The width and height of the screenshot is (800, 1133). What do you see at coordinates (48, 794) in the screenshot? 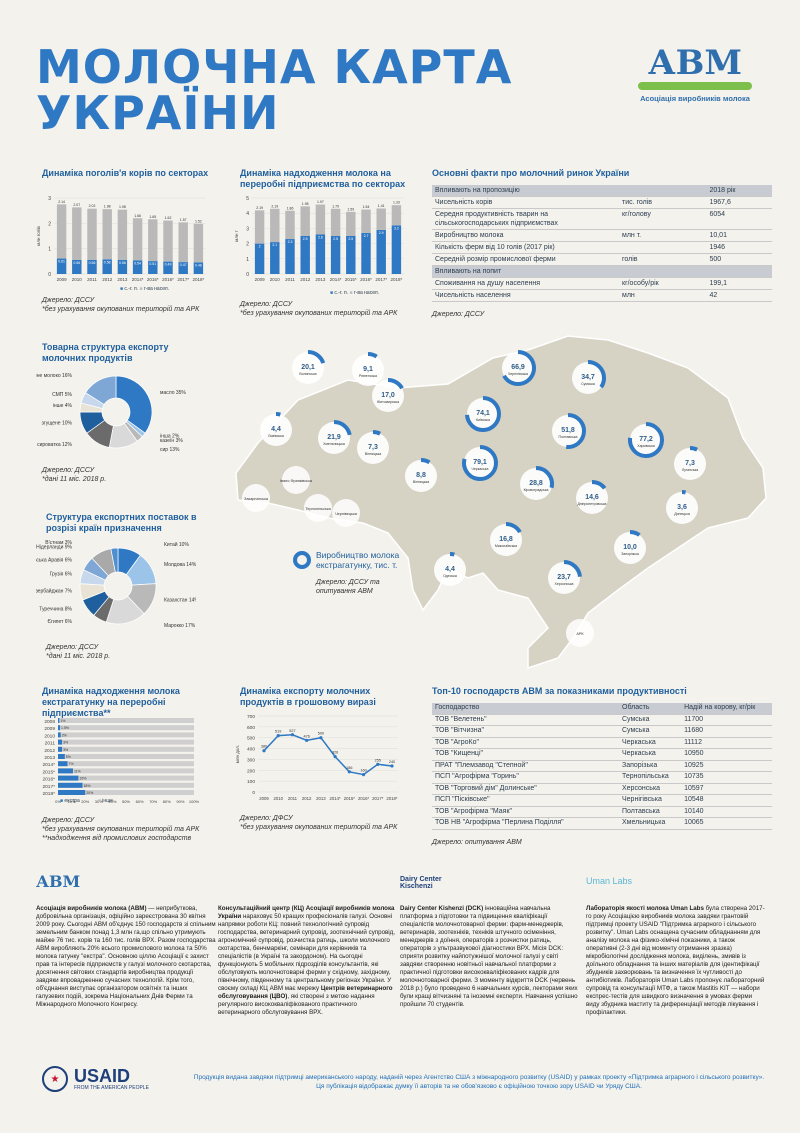
I see `y-tick-label: 2018*` at bounding box center [48, 794].